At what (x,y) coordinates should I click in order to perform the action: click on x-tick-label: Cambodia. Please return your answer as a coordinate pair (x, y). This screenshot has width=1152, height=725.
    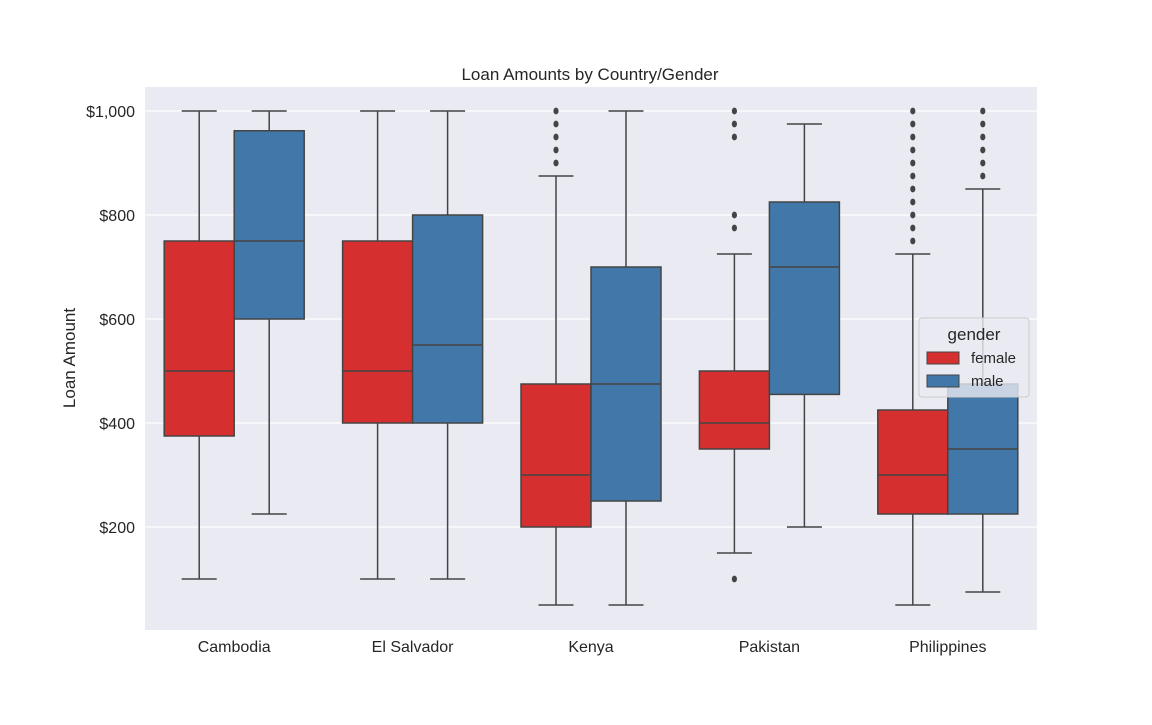
    Looking at the image, I should click on (234, 647).